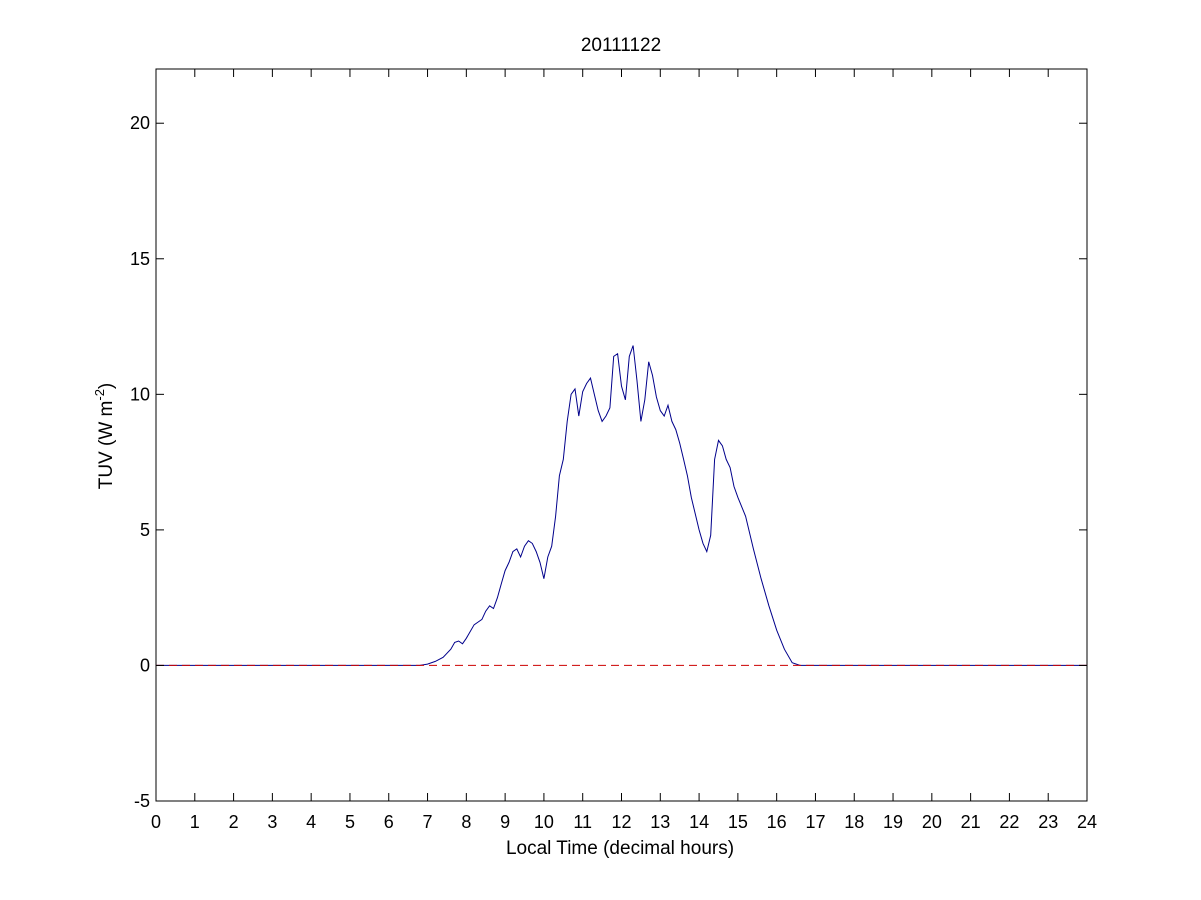 This screenshot has width=1201, height=900. What do you see at coordinates (621, 45) in the screenshot?
I see `chart-title: 20111122` at bounding box center [621, 45].